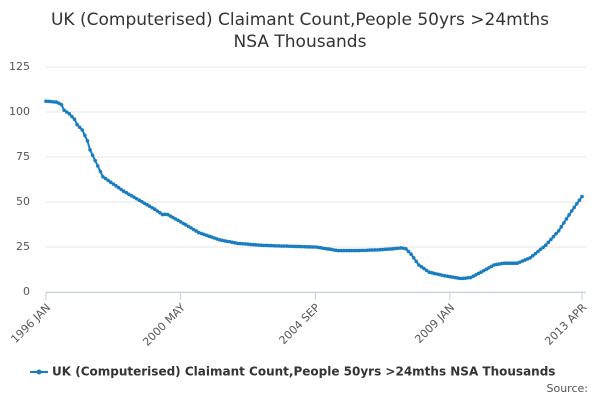 The image size is (600, 400). I want to click on source: Source:, so click(568, 388).